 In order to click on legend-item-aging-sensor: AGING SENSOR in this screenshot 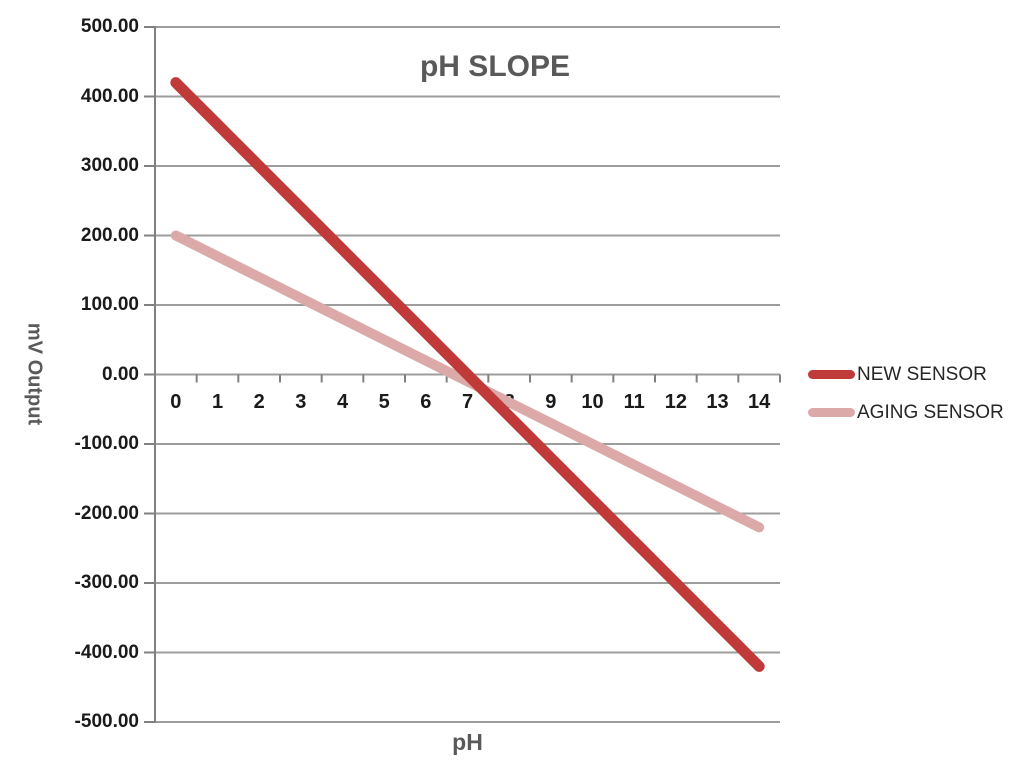, I will do `click(906, 412)`.